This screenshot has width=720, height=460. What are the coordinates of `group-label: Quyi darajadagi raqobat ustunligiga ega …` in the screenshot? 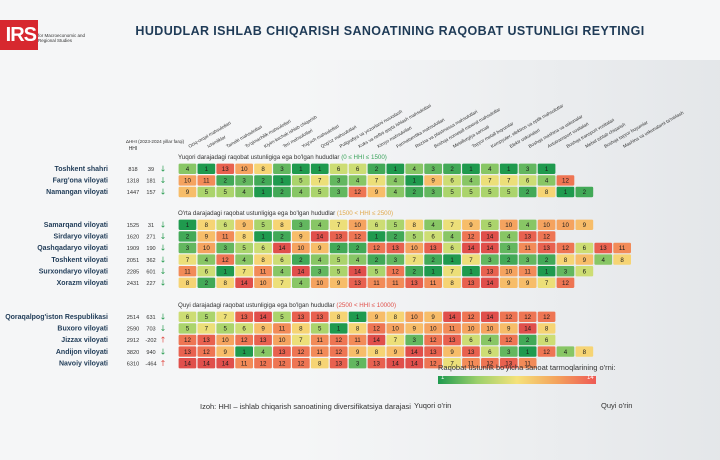 It's located at (287, 305).